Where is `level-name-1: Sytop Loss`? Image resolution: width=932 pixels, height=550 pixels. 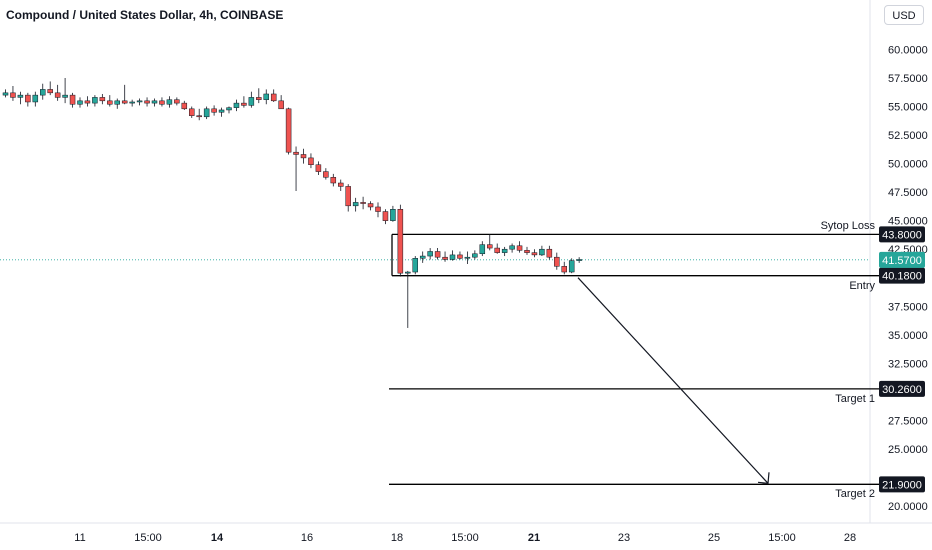 level-name-1: Sytop Loss is located at coordinates (848, 226).